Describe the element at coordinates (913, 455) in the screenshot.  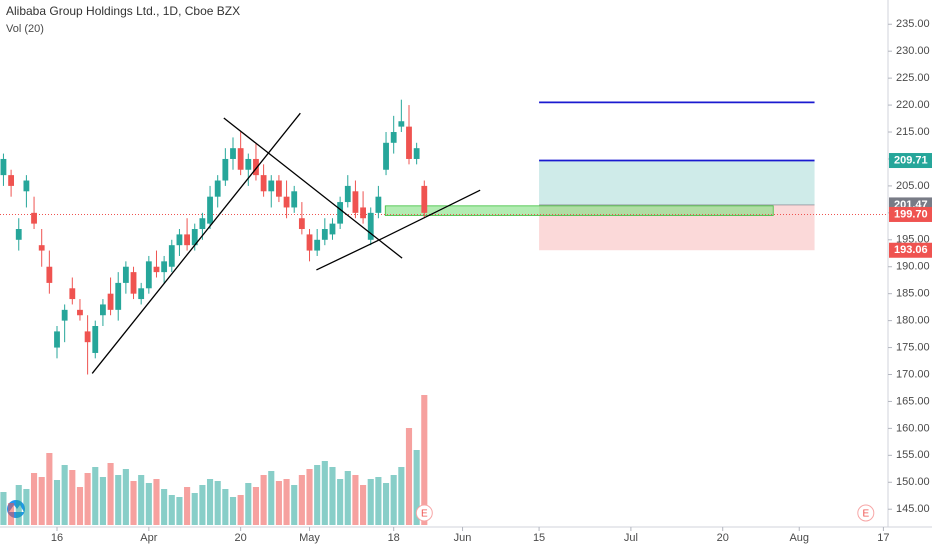
I see `y-tick-label: 155.00` at that location.